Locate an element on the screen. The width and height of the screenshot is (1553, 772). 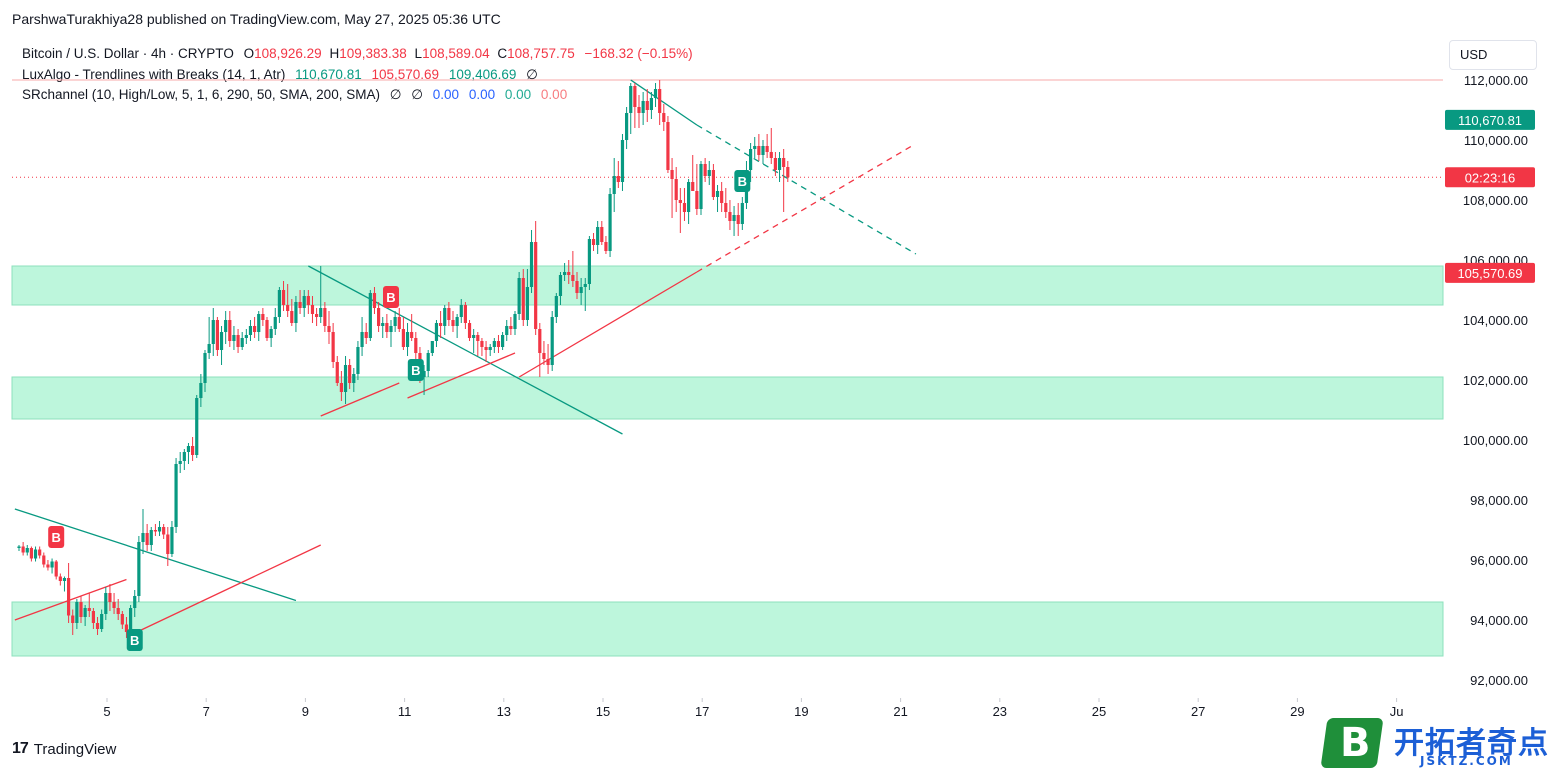
symbol-name: Bitcoin / U.S. Dollar · 4h · CRYPTO is located at coordinates (128, 53).